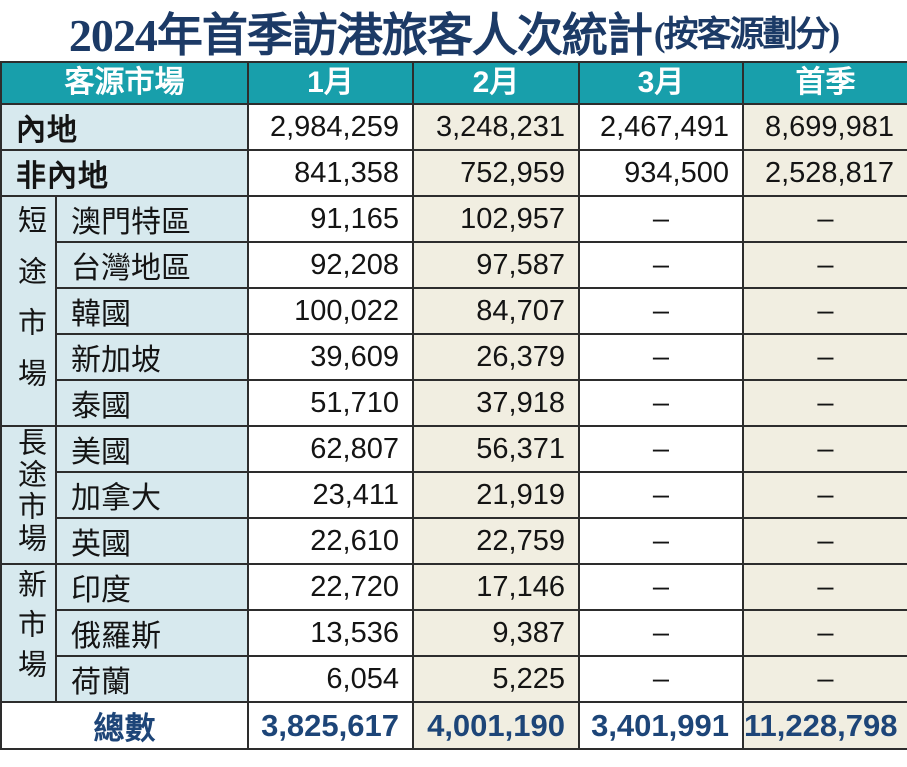  I want to click on row-label: 韓國, so click(152, 311).